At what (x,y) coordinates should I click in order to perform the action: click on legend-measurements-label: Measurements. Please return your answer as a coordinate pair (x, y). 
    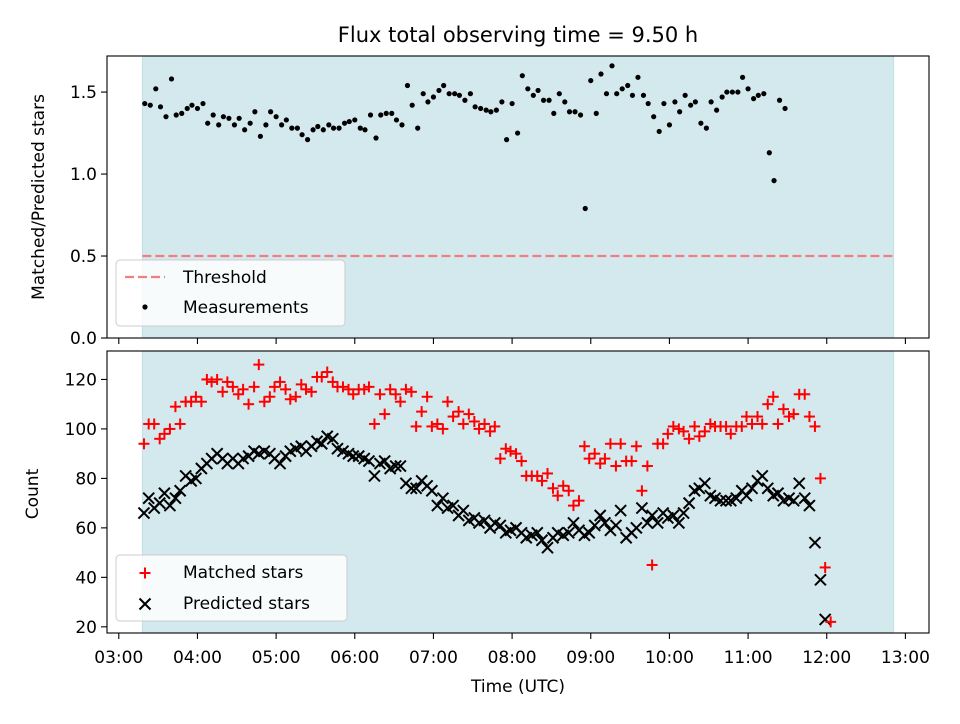
    Looking at the image, I should click on (246, 308).